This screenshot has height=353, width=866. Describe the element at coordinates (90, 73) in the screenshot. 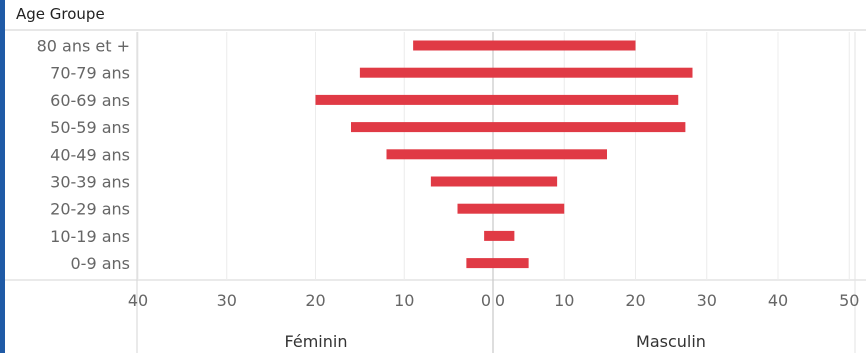

I see `category-label: 70-79 ans` at that location.